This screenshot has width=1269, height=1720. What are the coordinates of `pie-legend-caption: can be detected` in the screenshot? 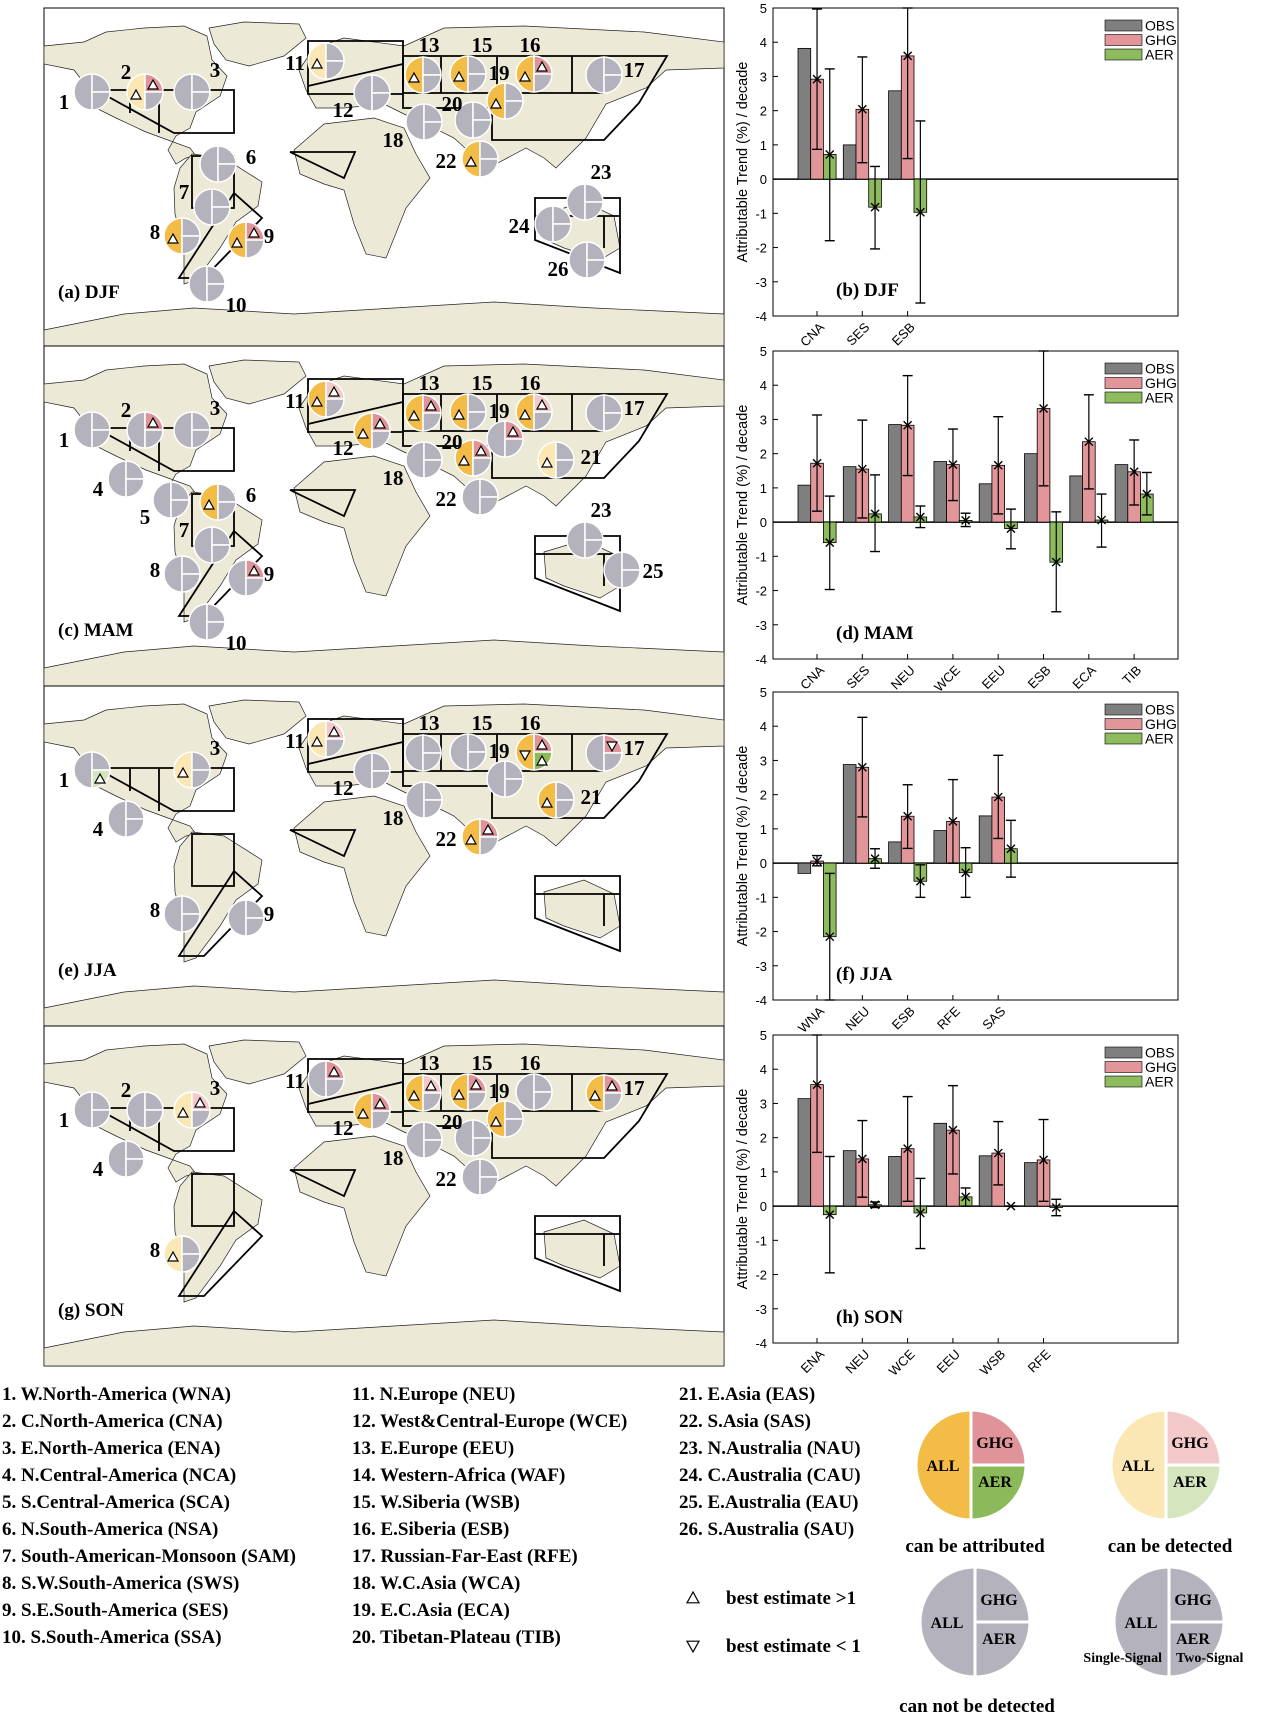 It's located at (1170, 1546).